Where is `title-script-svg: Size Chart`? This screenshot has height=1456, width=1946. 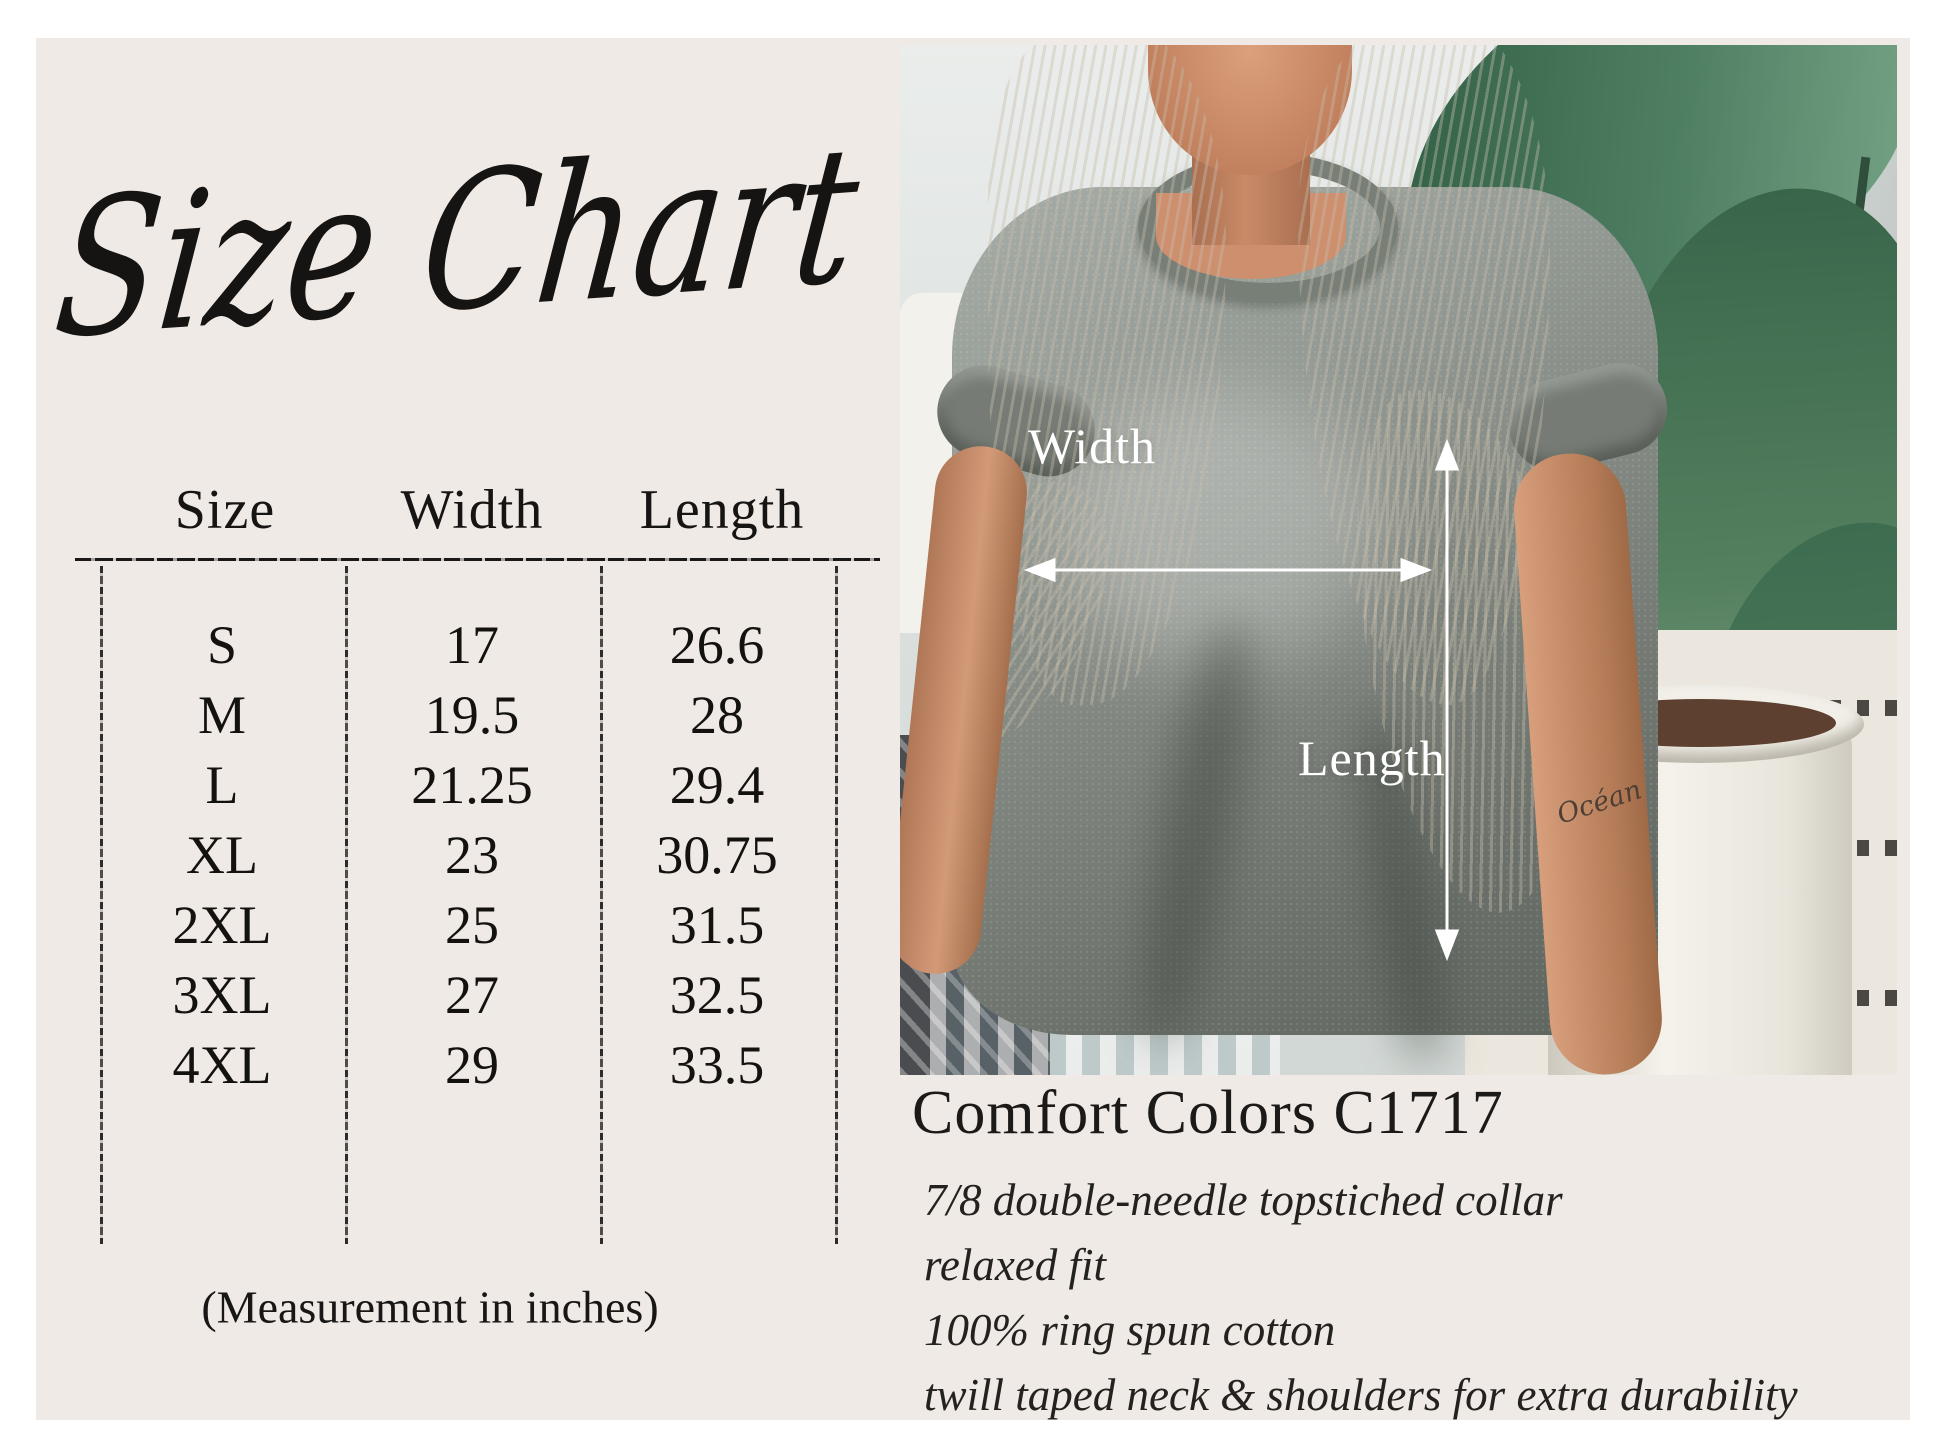
title-script-svg: Size Chart is located at coordinates (458, 242).